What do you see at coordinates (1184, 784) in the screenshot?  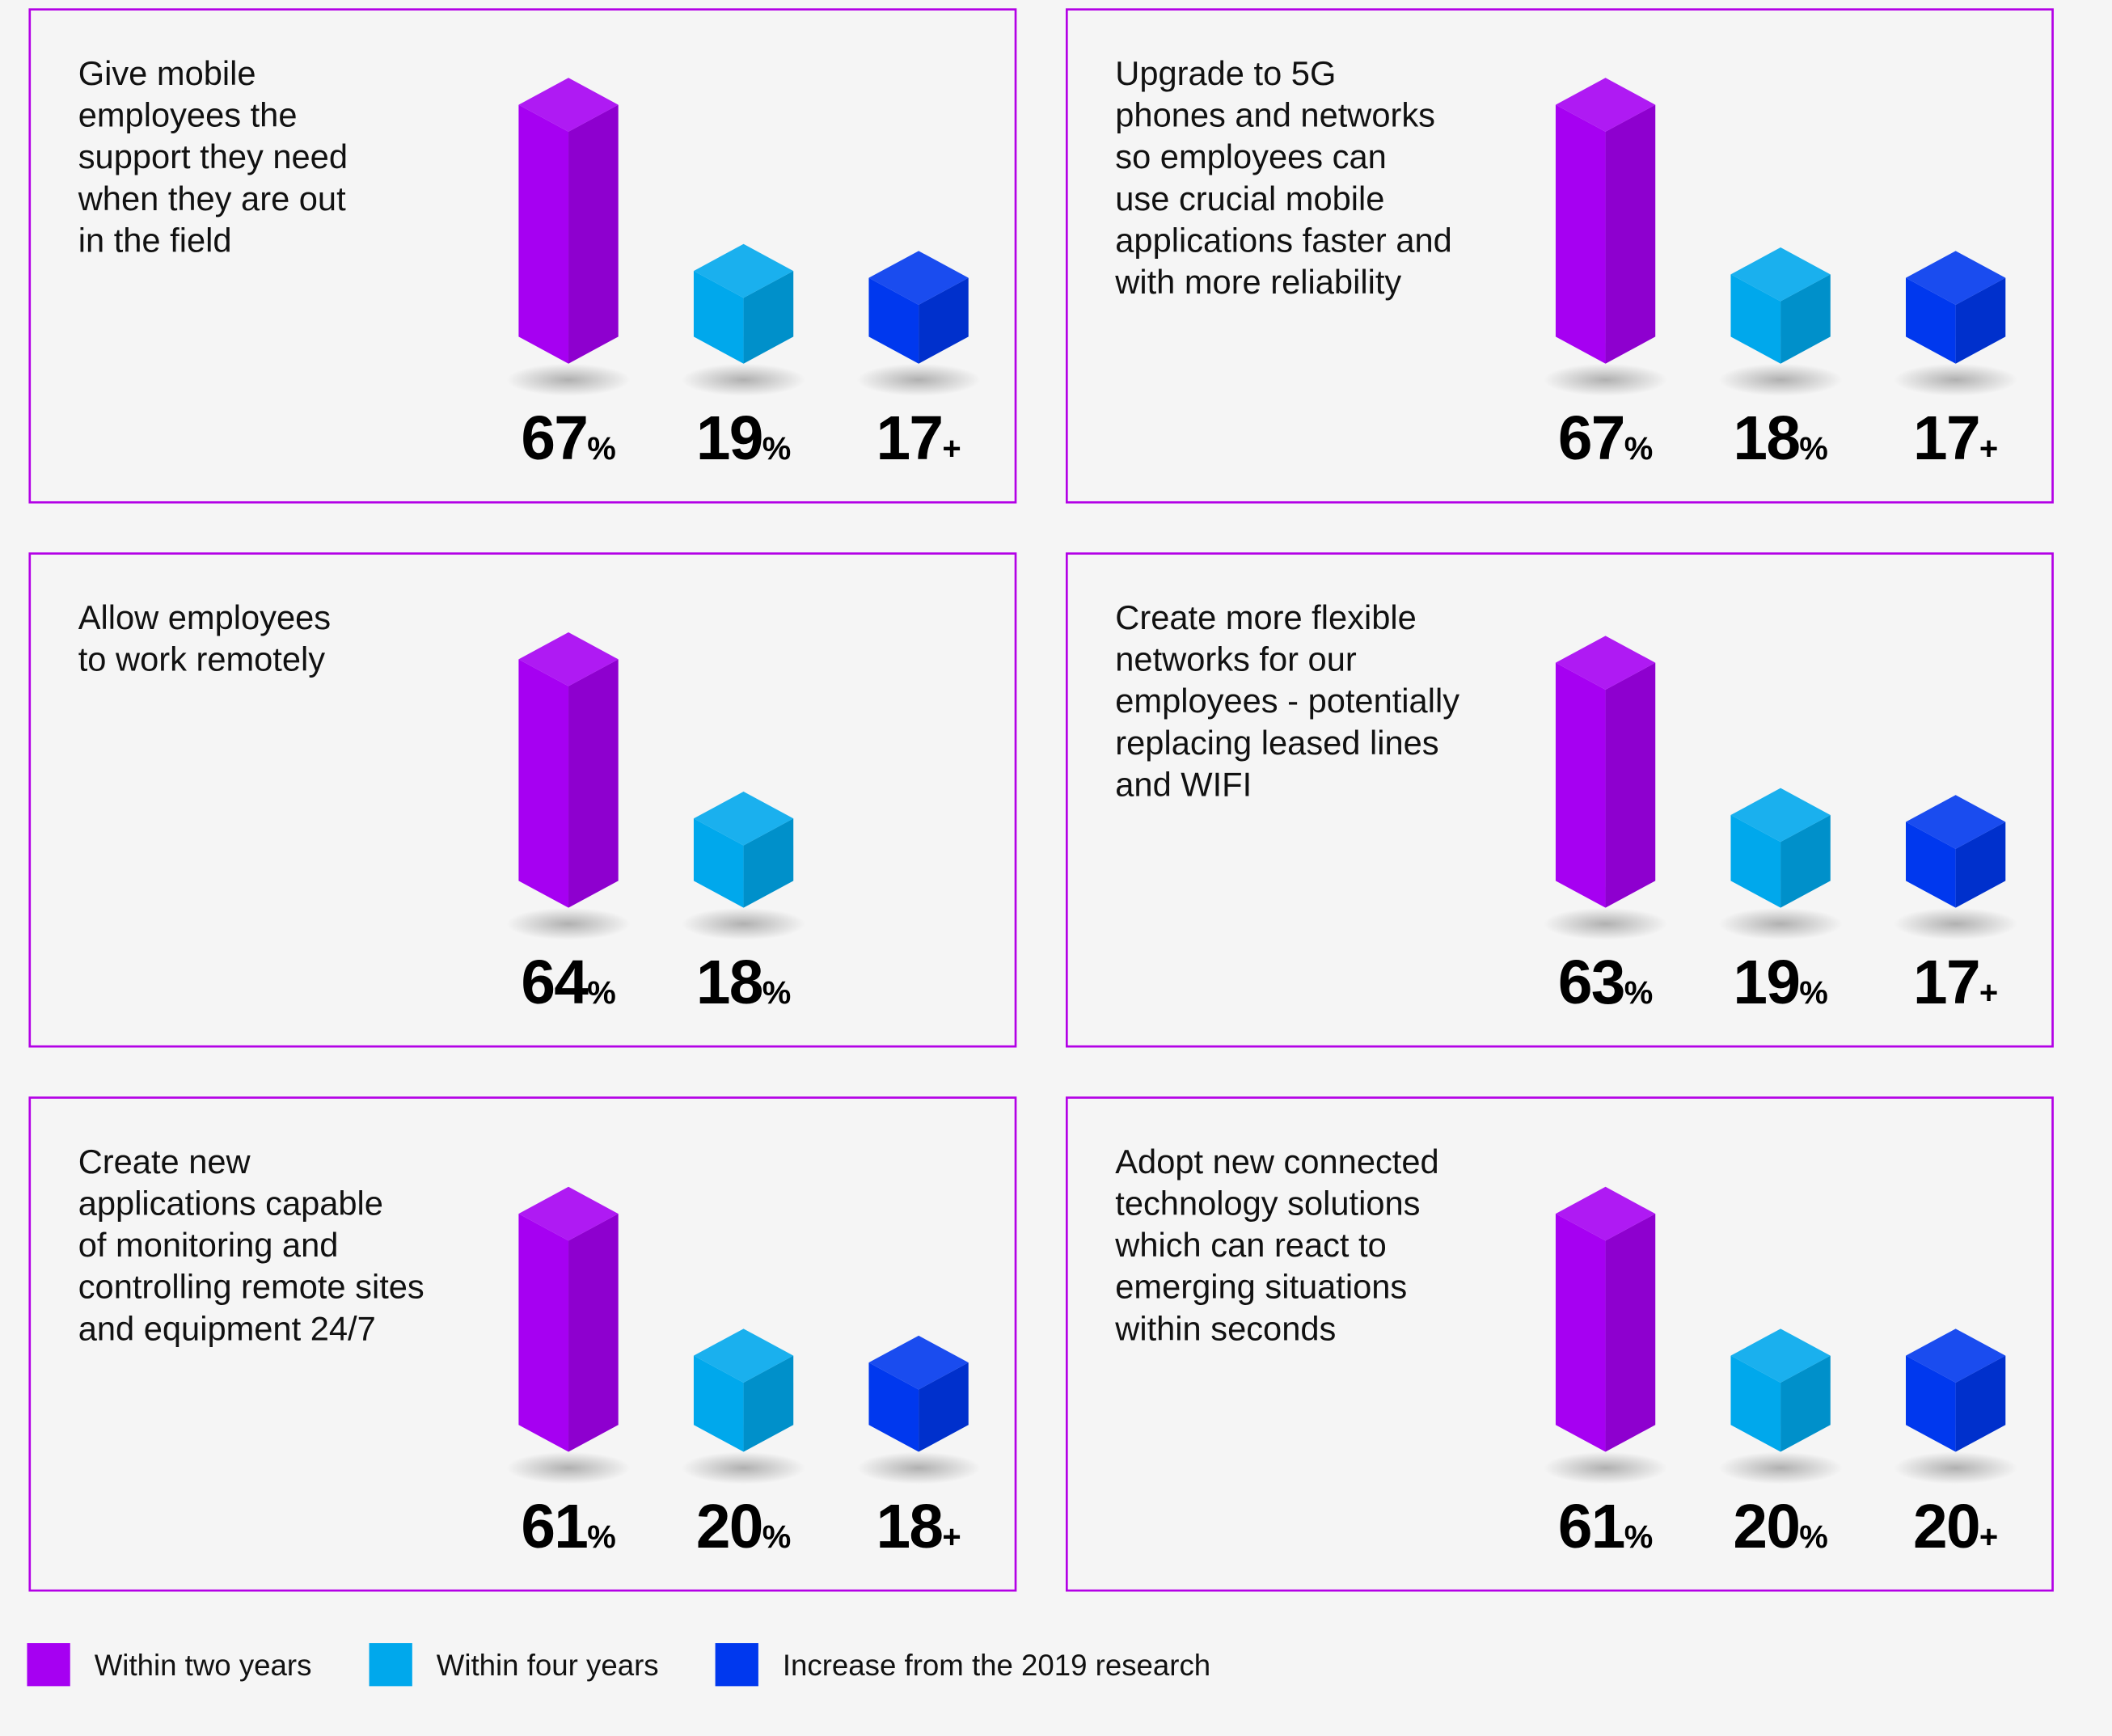 I see `panel-title: and WIFI` at bounding box center [1184, 784].